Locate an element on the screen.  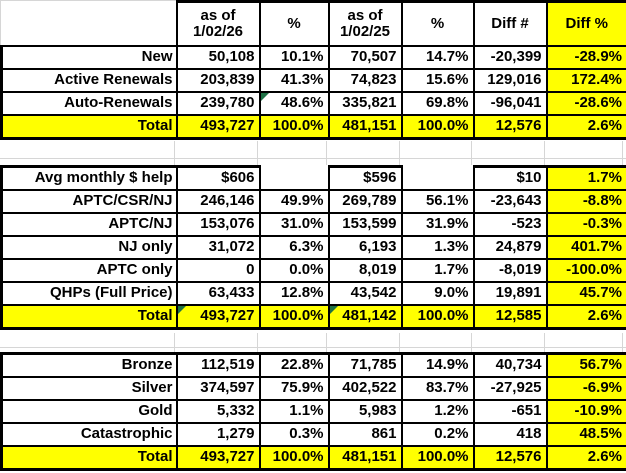
diff-cell: -96,041 is located at coordinates (510, 103).